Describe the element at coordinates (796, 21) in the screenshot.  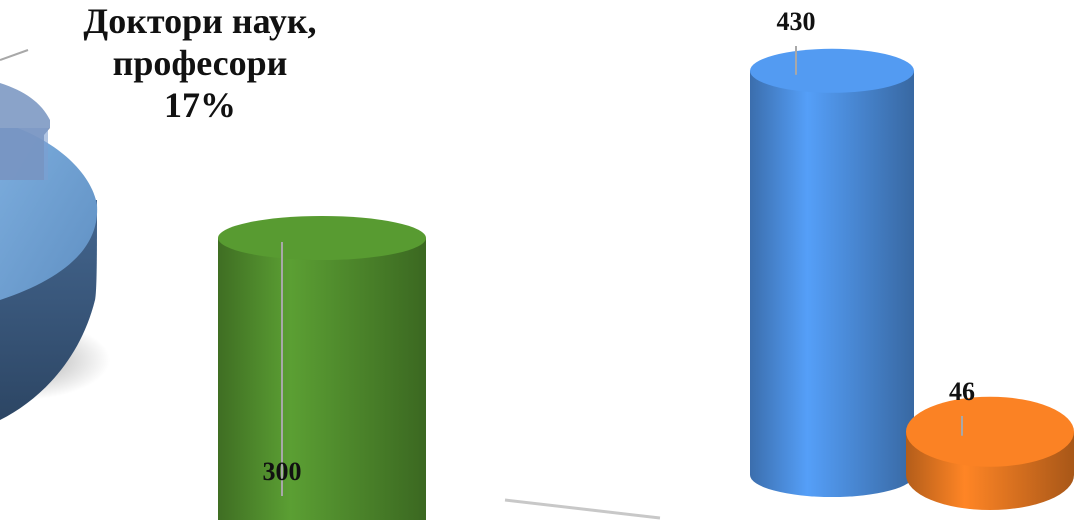
I see `bar-data-label-1: 430` at that location.